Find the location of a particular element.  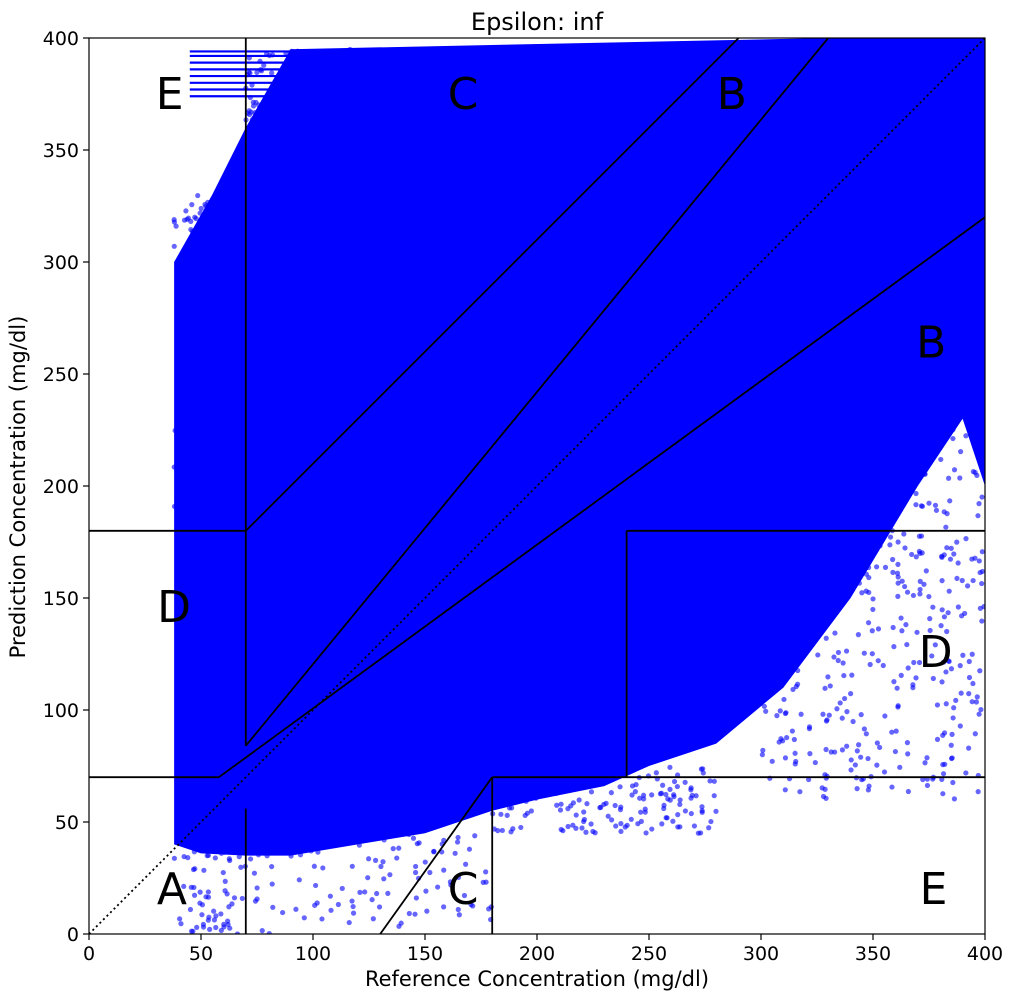

chart-title: Epsilon: inf is located at coordinates (537, 22).